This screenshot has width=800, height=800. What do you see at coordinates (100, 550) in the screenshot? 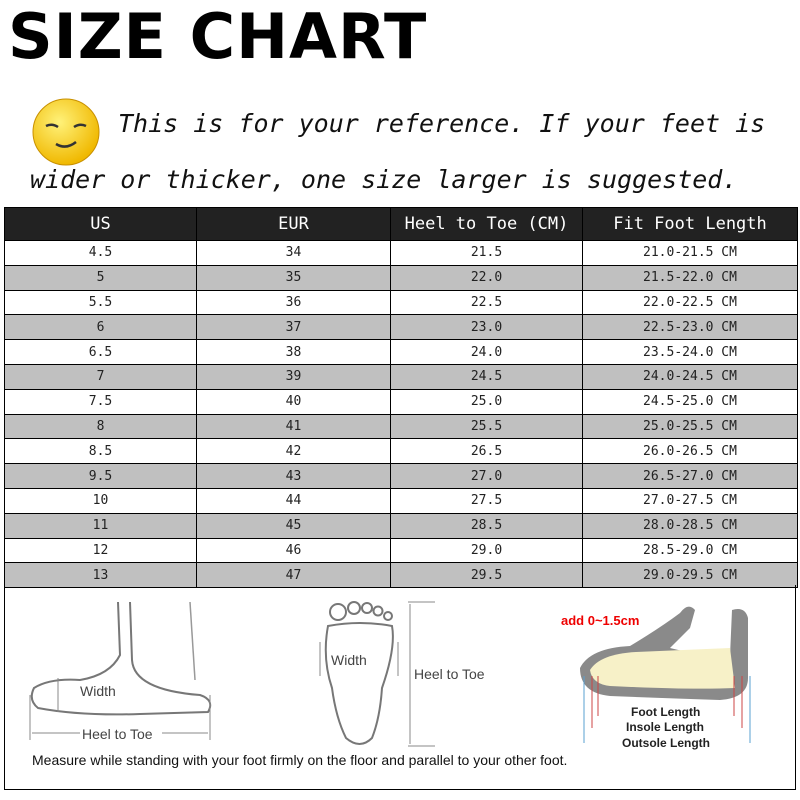
I see `cell-us: 12` at bounding box center [100, 550].